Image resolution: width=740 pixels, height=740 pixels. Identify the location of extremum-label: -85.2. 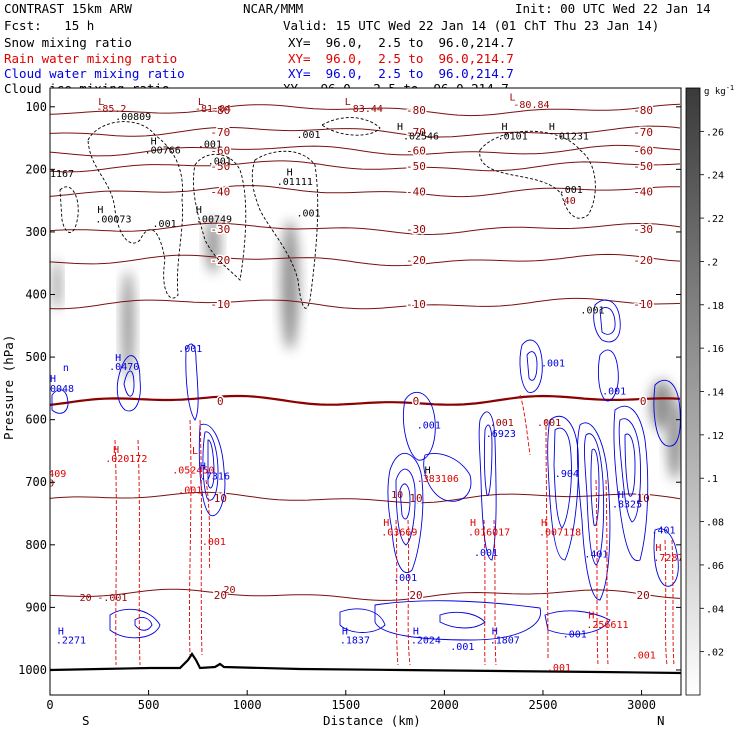
(111, 109).